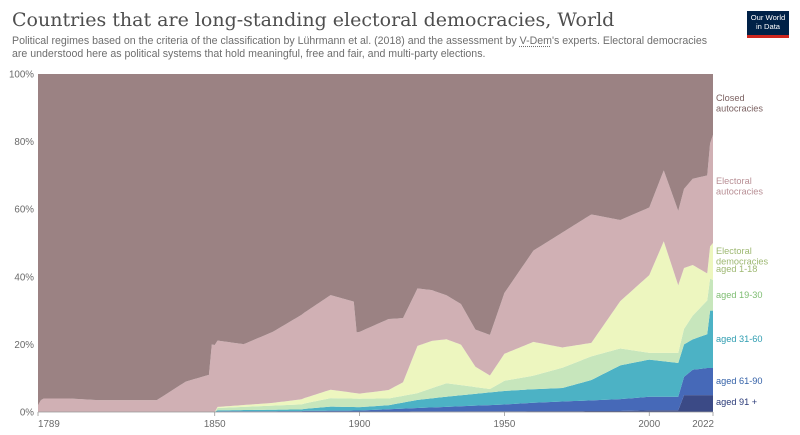  Describe the element at coordinates (535, 41) in the screenshot. I see `vdem-link: V-Dem` at that location.